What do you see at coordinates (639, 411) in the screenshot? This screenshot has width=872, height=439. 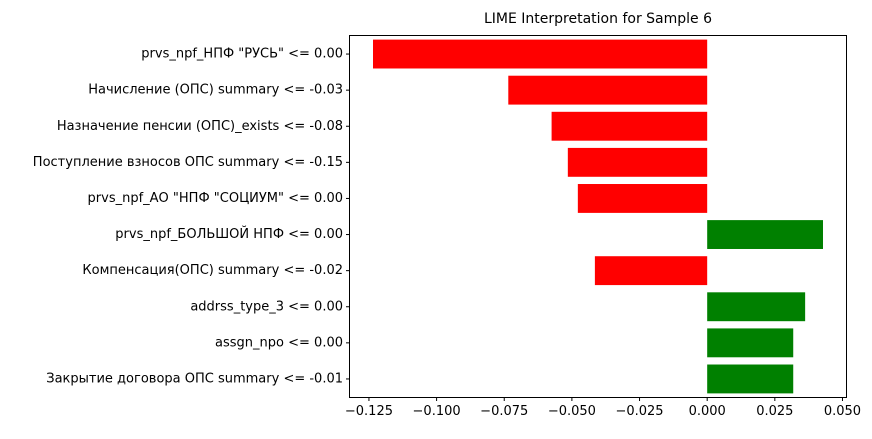 I see `x-tick-label-4: −0.025` at bounding box center [639, 411].